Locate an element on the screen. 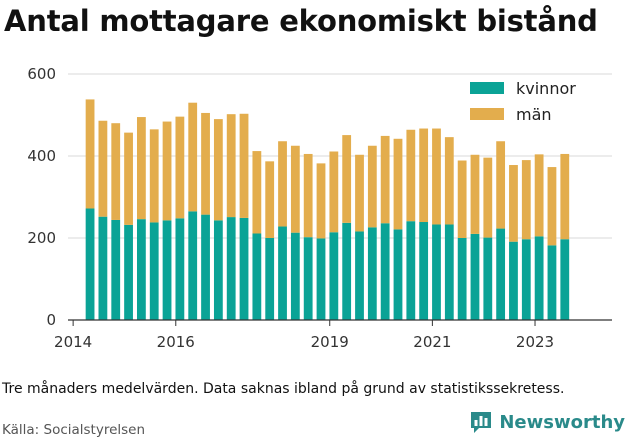  bar-chart-speech-bubble-icon is located at coordinates (481, 422).